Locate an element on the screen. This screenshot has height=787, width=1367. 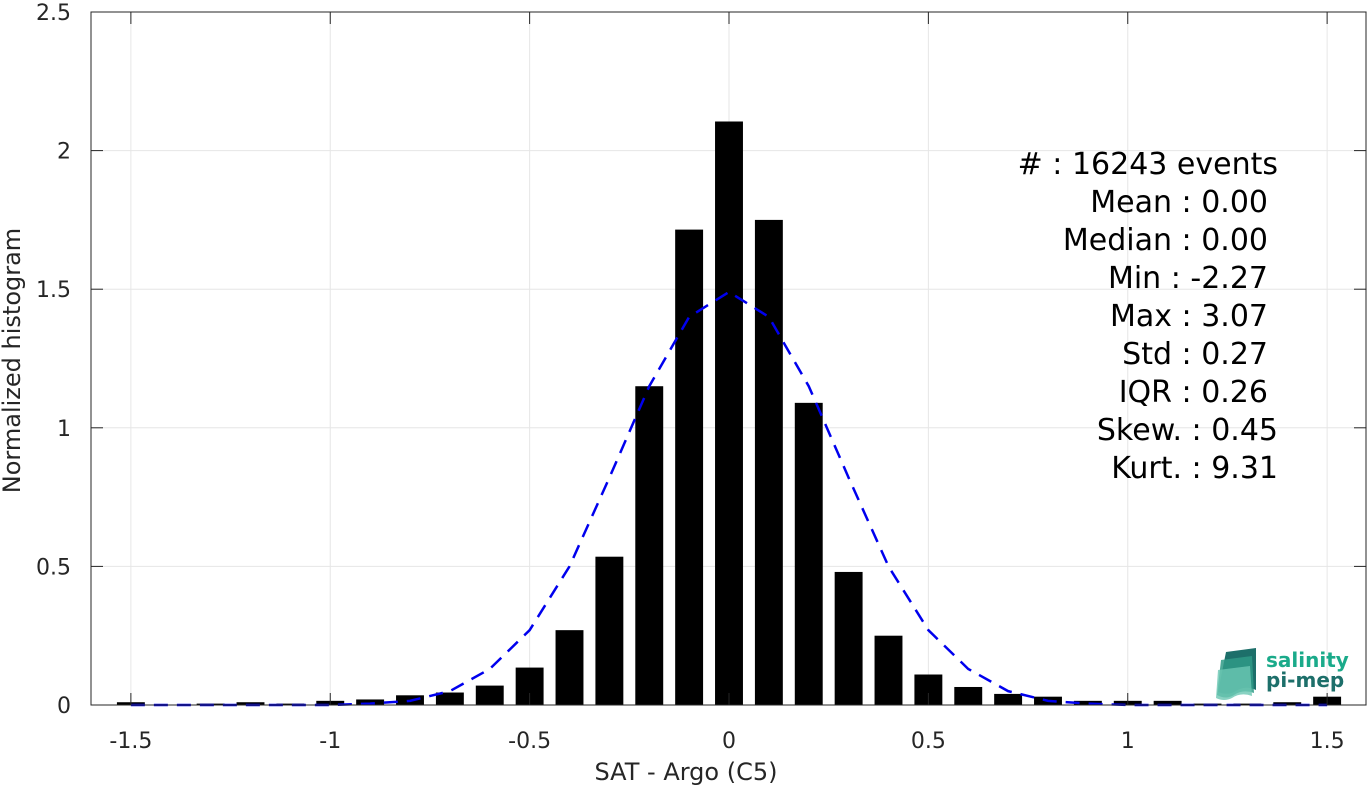
stat-annotation: Mean : 0.00 is located at coordinates (1179, 202).